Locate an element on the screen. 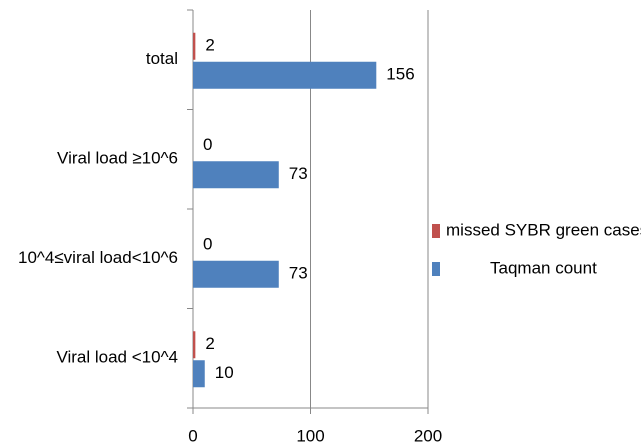 This screenshot has width=641, height=448. y-tick-label: 10^4≤viral load<10^6 is located at coordinates (98, 257).